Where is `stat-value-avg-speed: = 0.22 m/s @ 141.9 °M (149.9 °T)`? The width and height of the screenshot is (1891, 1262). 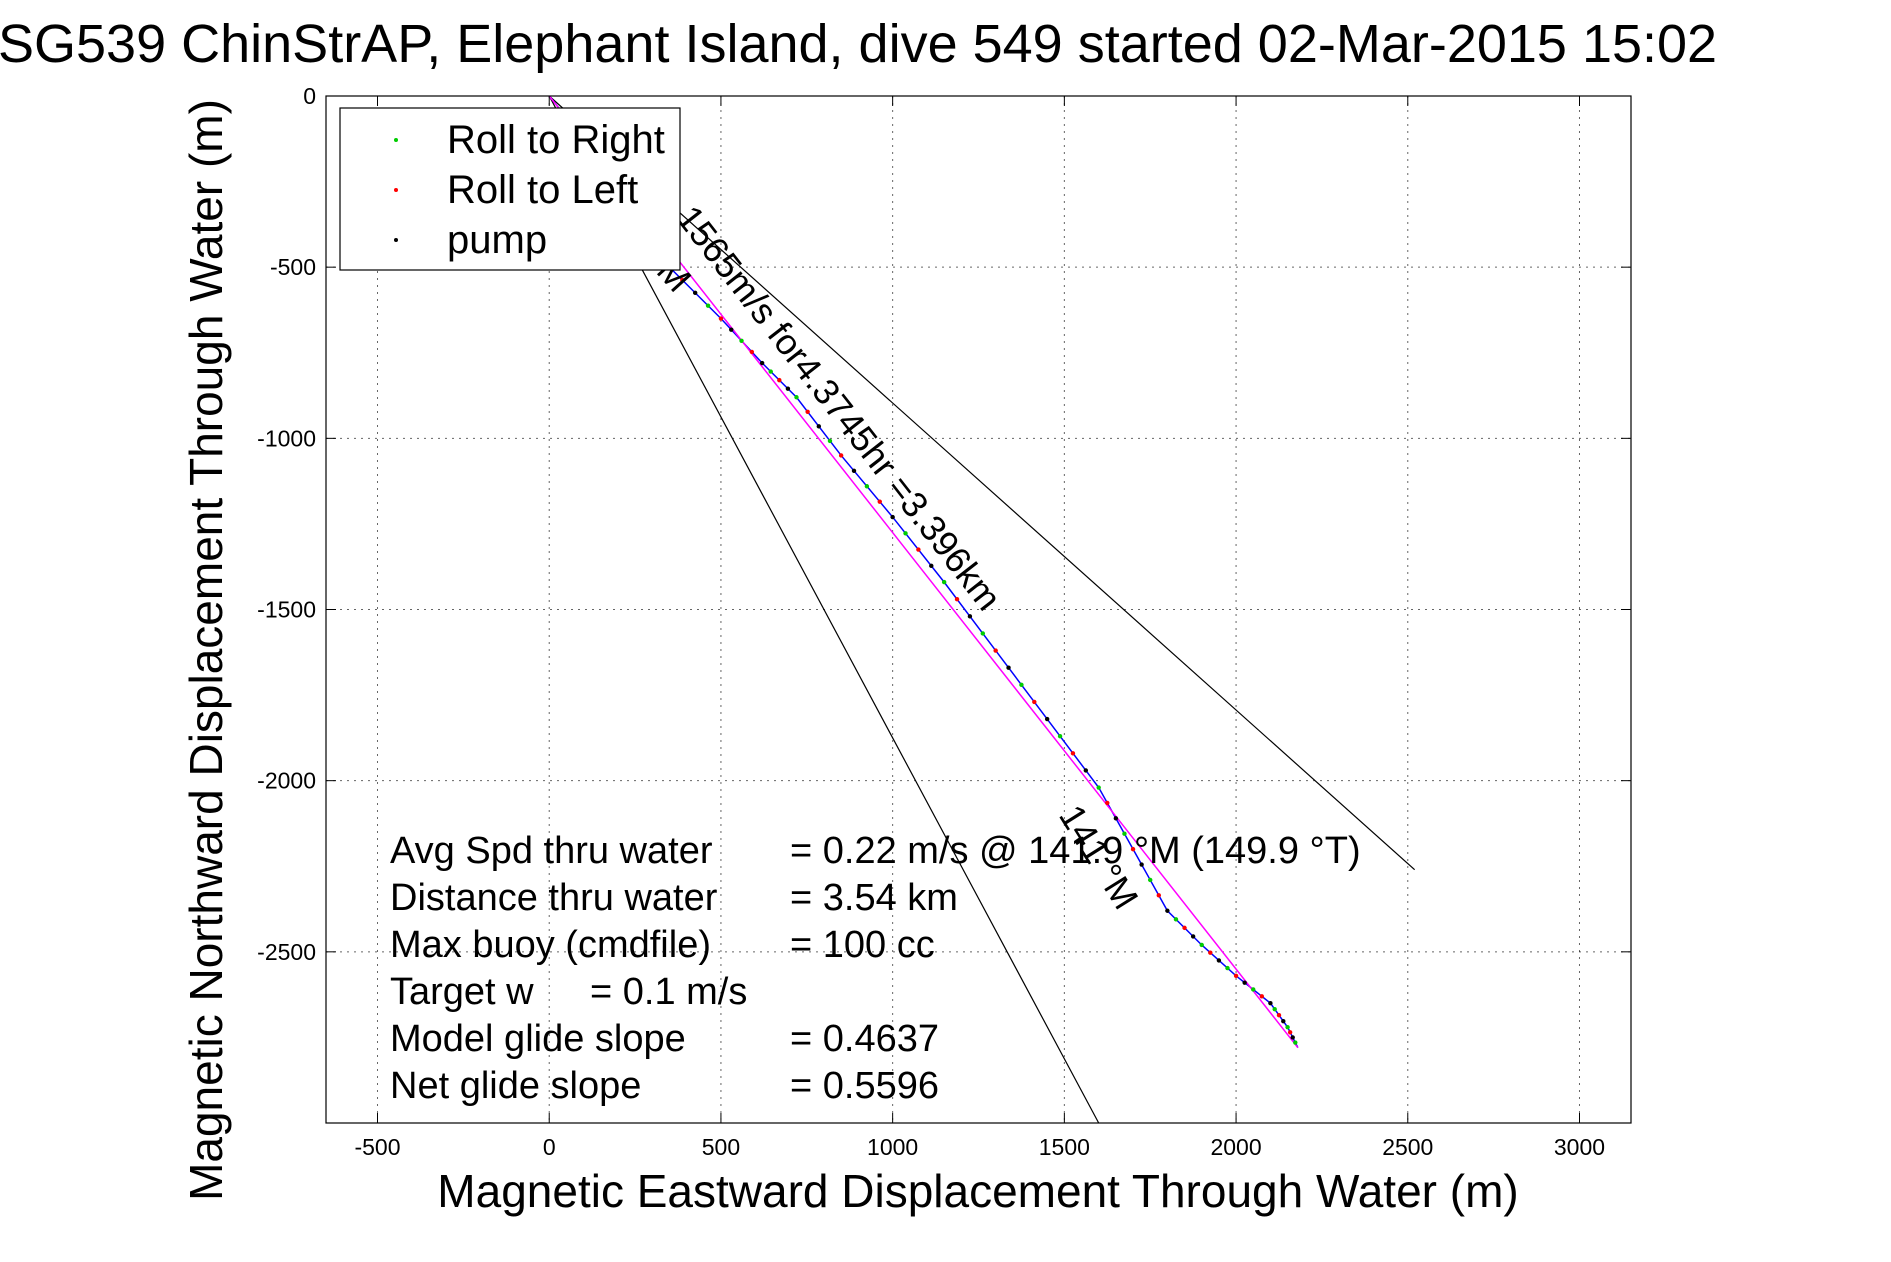
stat-value-avg-speed: = 0.22 m/s @ 141.9 °M (149.9 °T) is located at coordinates (1075, 851).